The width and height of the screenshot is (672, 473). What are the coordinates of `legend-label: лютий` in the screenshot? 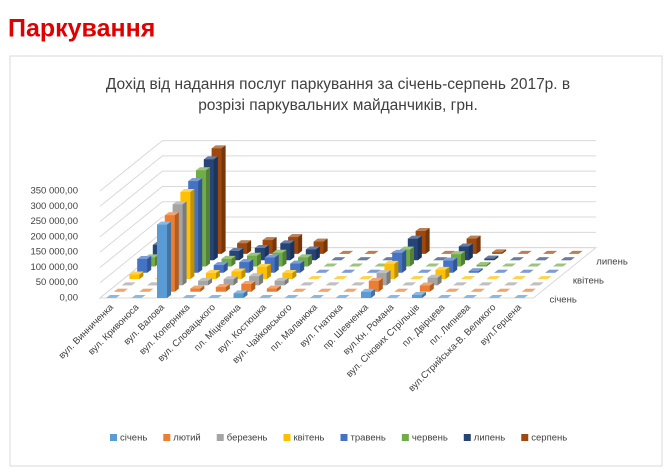 It's located at (186, 438).